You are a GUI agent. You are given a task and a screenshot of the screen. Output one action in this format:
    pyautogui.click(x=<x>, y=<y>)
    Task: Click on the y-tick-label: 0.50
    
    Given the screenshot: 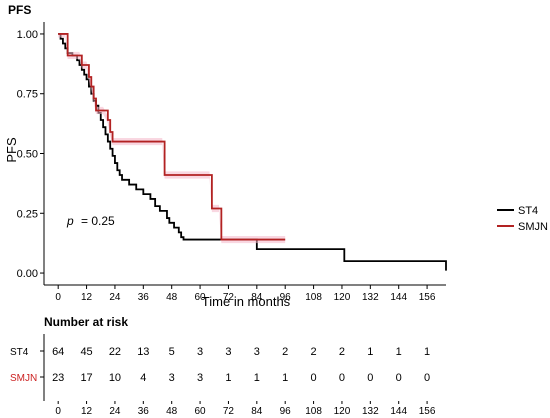 What is the action you would take?
    pyautogui.click(x=27, y=155)
    